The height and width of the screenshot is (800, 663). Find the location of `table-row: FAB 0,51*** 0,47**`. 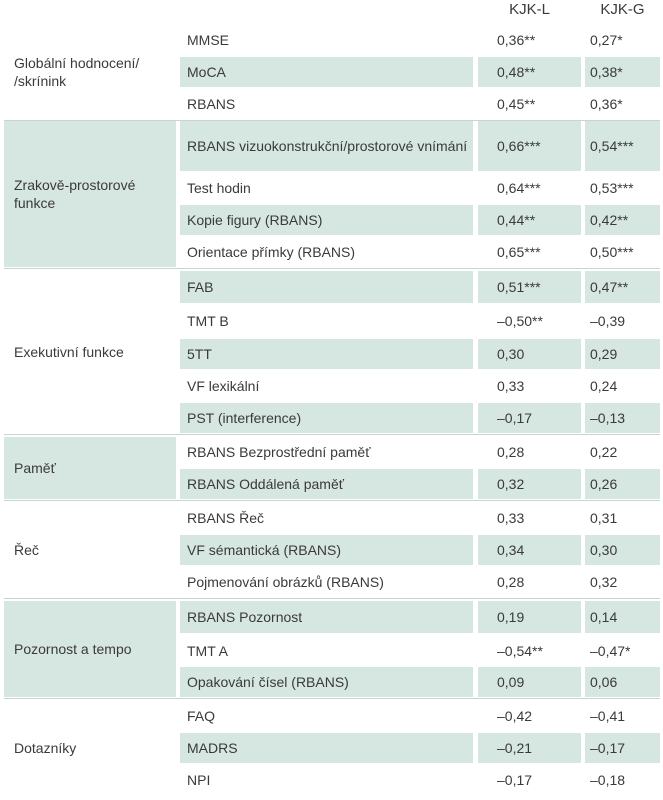

table-row: FAB 0,51*** 0,47** is located at coordinates (331, 287).